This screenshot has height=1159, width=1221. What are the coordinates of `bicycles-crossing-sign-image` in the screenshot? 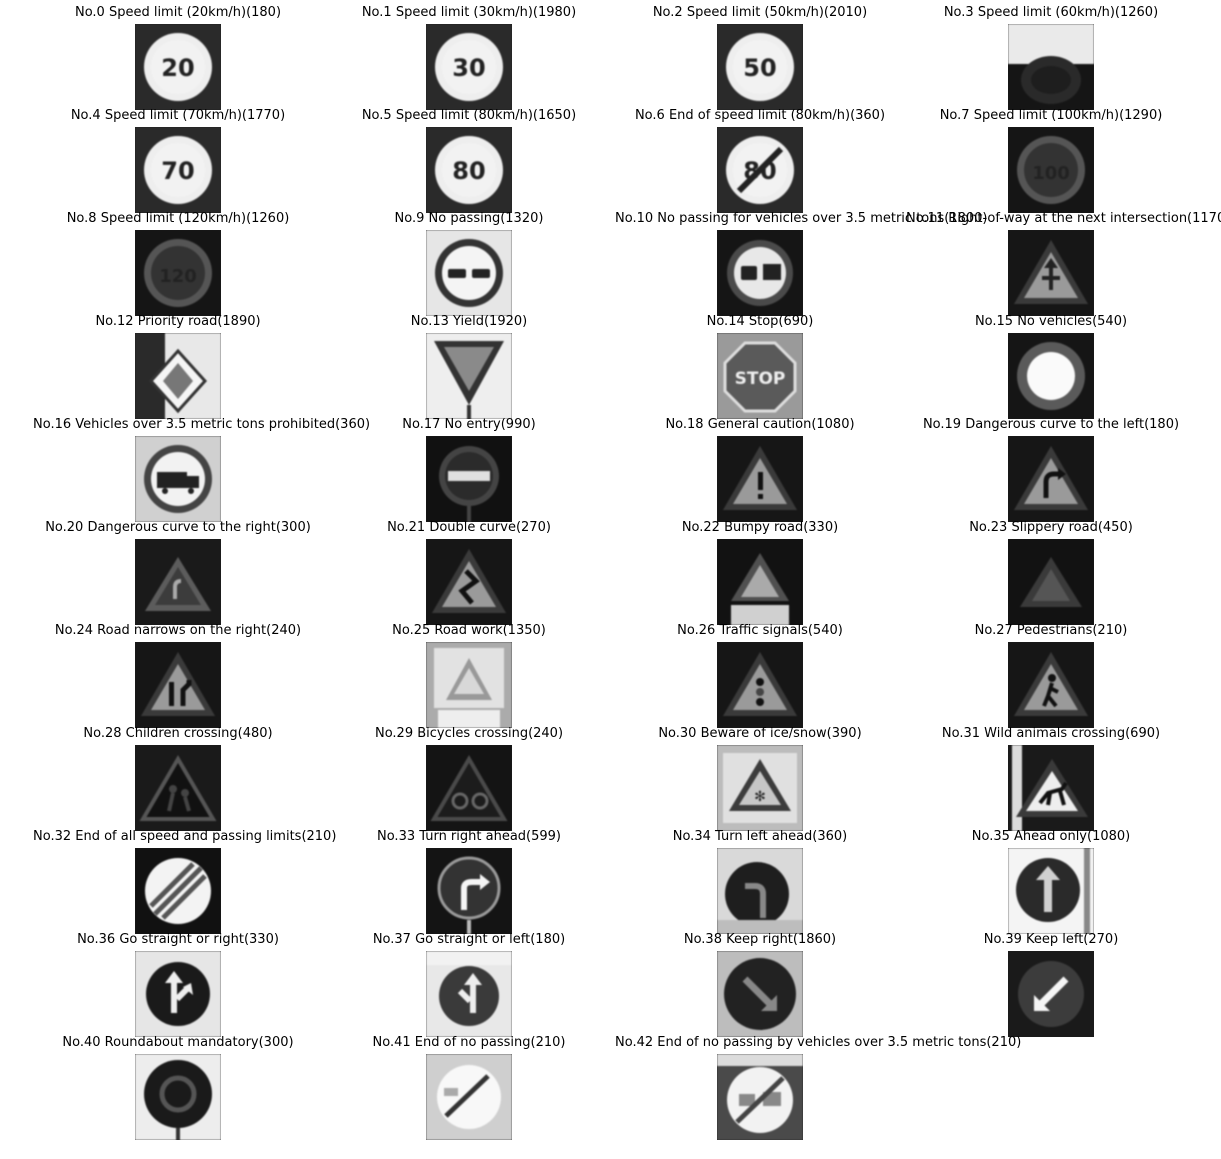 It's located at (469, 788).